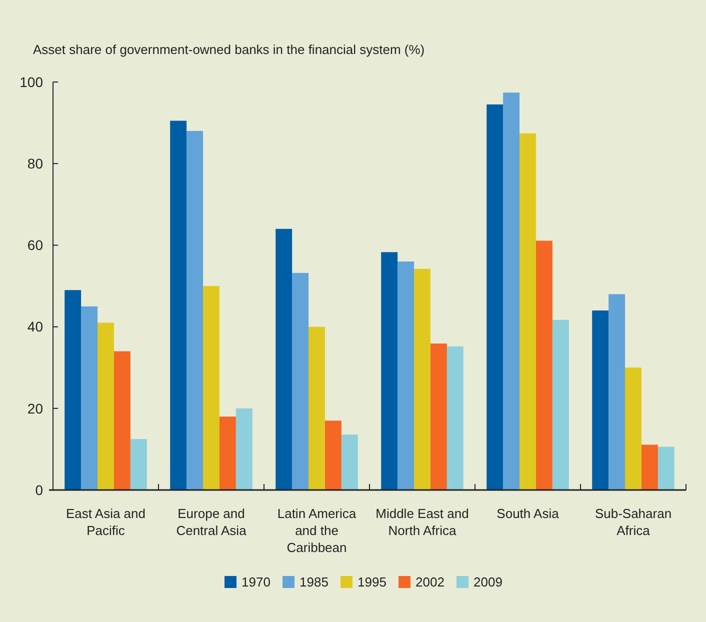  What do you see at coordinates (39, 490) in the screenshot?
I see `y-tick-label: 0` at bounding box center [39, 490].